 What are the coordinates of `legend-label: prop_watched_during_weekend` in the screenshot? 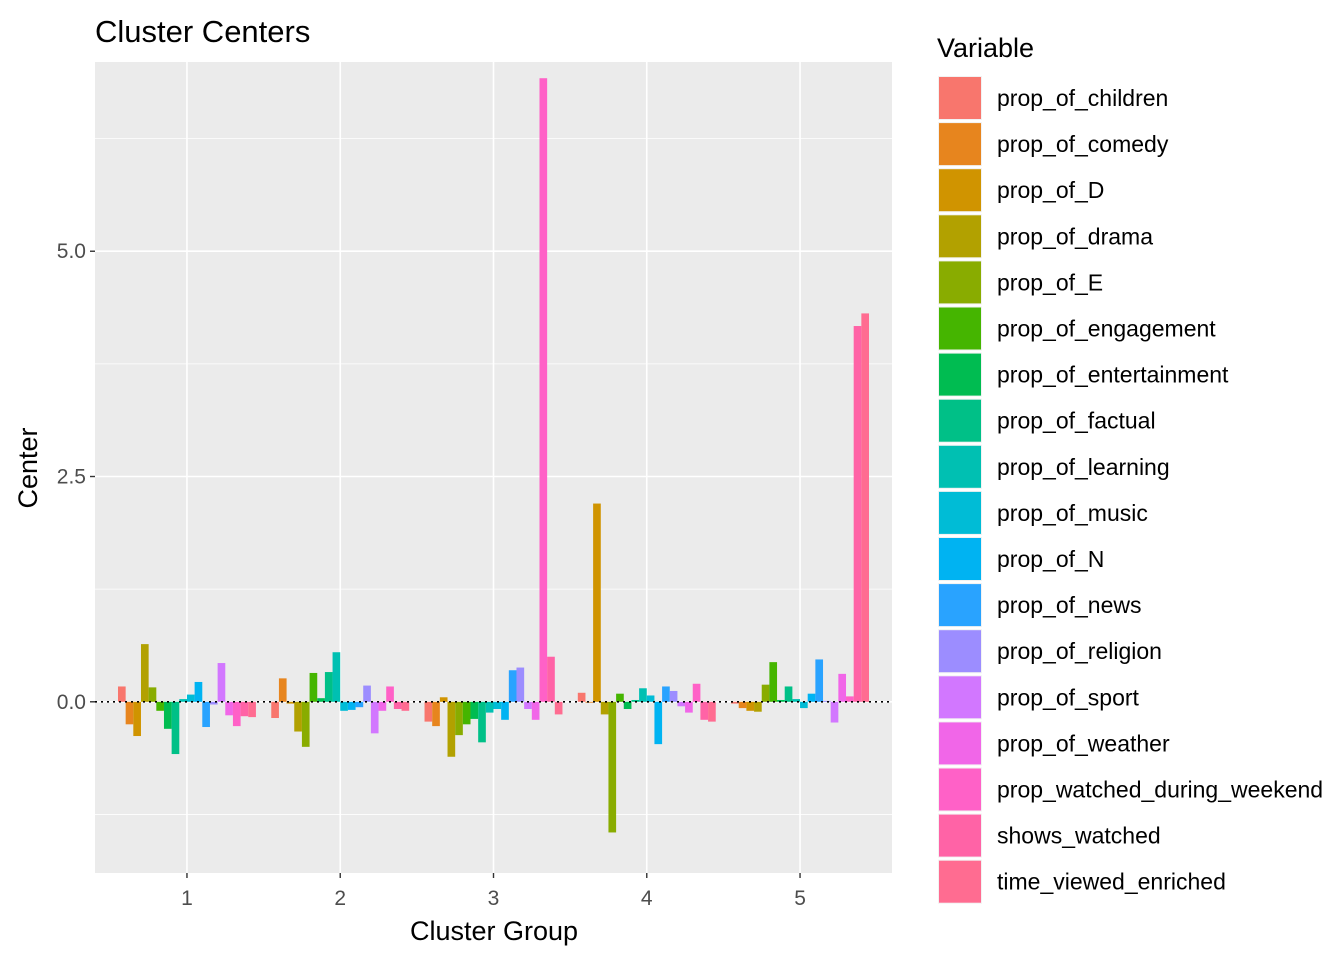 It's located at (1160, 790).